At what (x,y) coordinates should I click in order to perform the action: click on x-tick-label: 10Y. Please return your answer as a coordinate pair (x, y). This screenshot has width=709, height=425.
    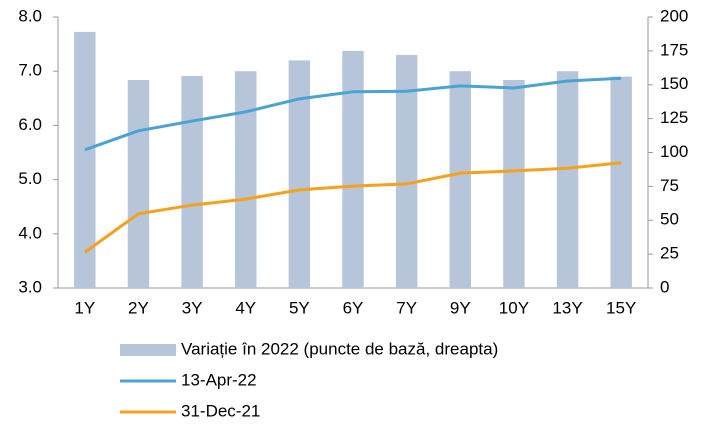
    Looking at the image, I should click on (514, 307).